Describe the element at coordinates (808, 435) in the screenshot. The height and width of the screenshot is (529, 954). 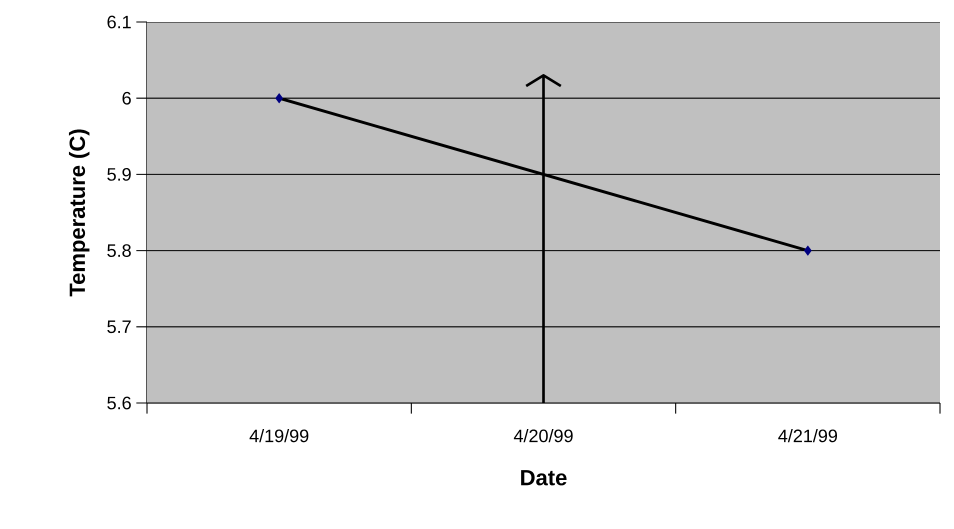
I see `x-tick-label: 4/21/99` at that location.